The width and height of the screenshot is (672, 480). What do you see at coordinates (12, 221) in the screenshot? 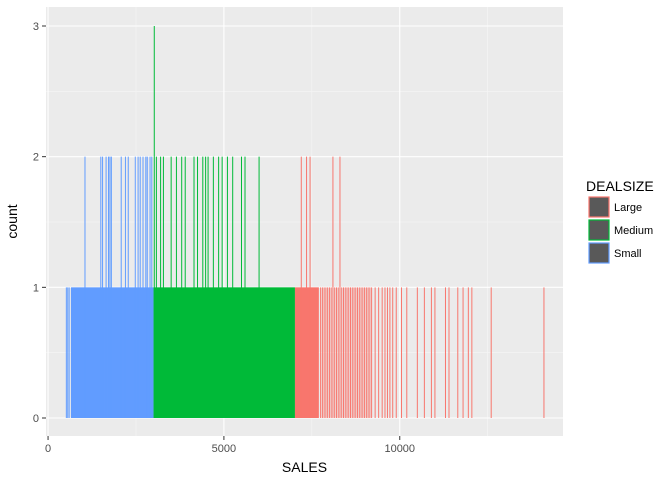
I see `y-axis-title: count` at bounding box center [12, 221].